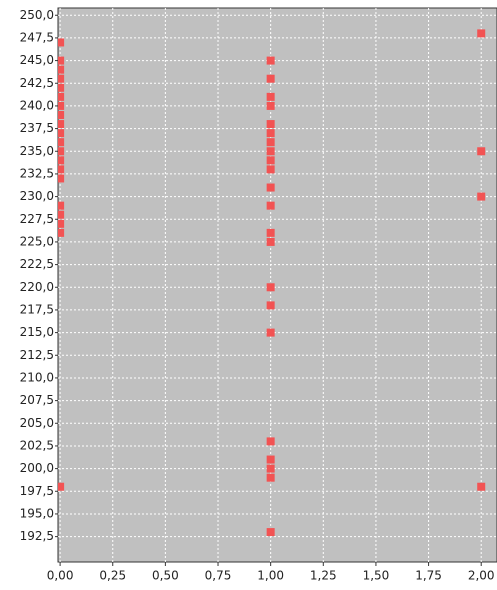  What do you see at coordinates (37, 196) in the screenshot?
I see `y-tick-label: 230,0` at bounding box center [37, 196].